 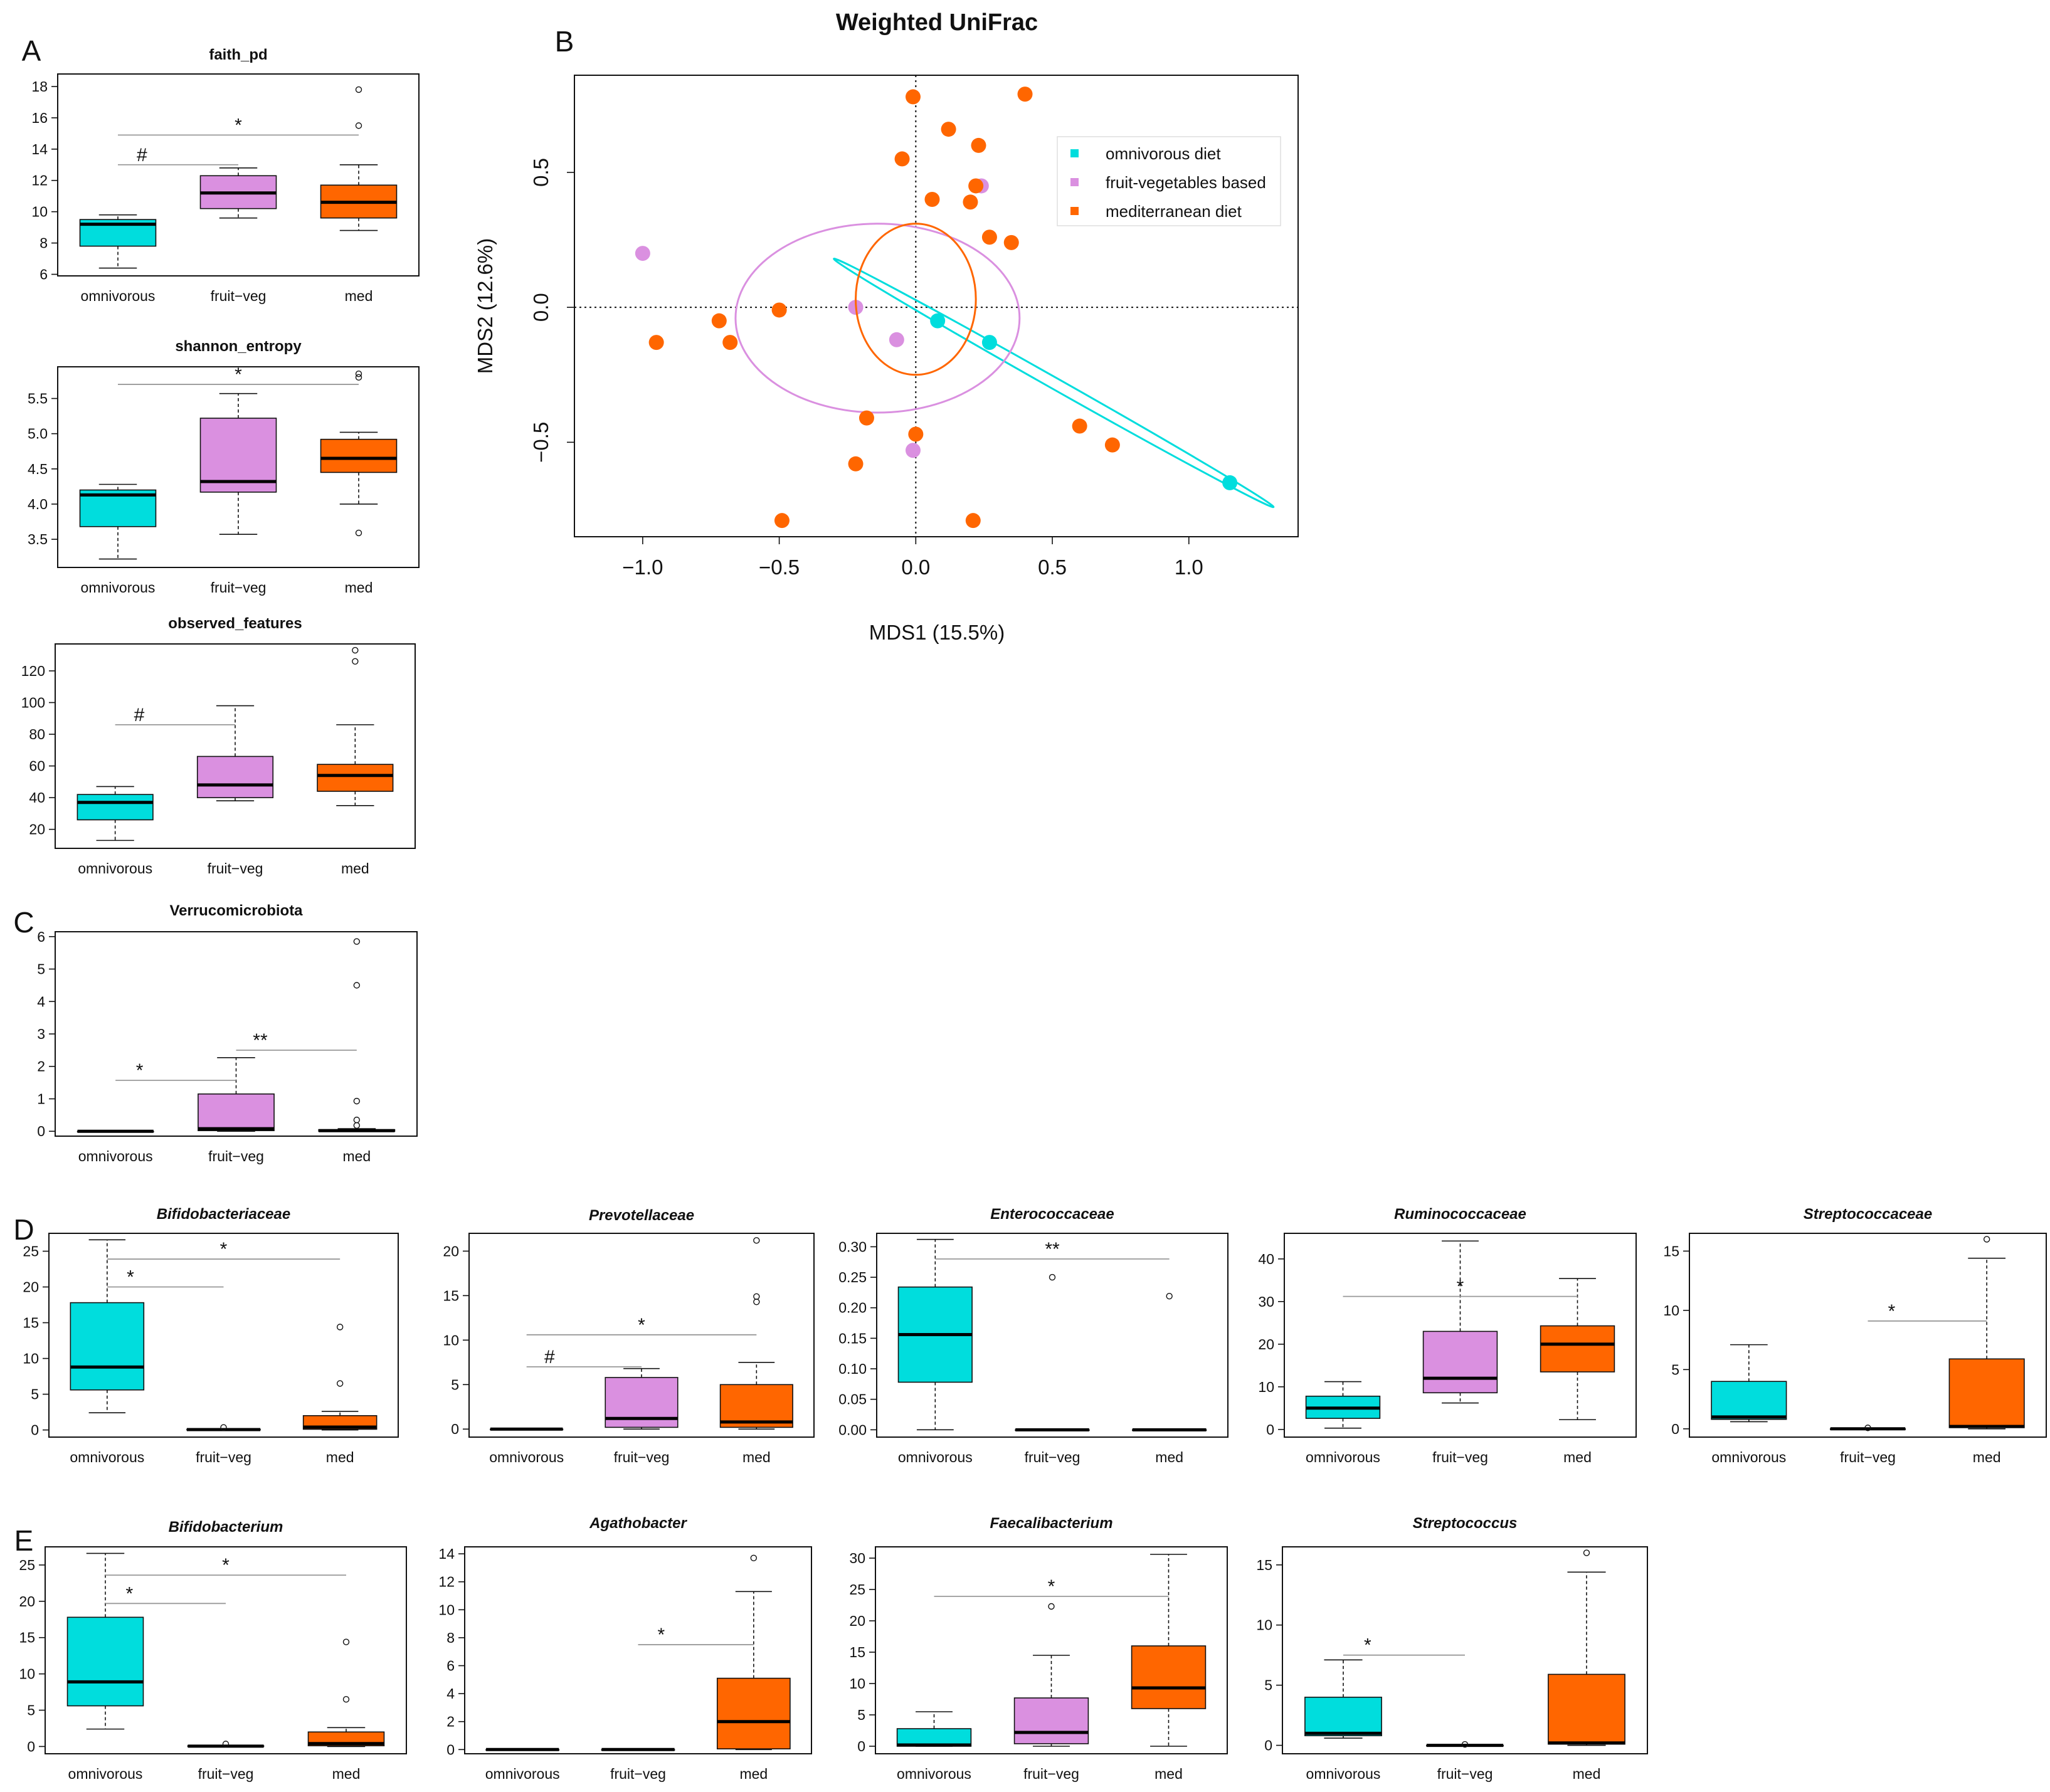 What do you see at coordinates (41, 1034) in the screenshot?
I see `y-tick-label: 3` at bounding box center [41, 1034].